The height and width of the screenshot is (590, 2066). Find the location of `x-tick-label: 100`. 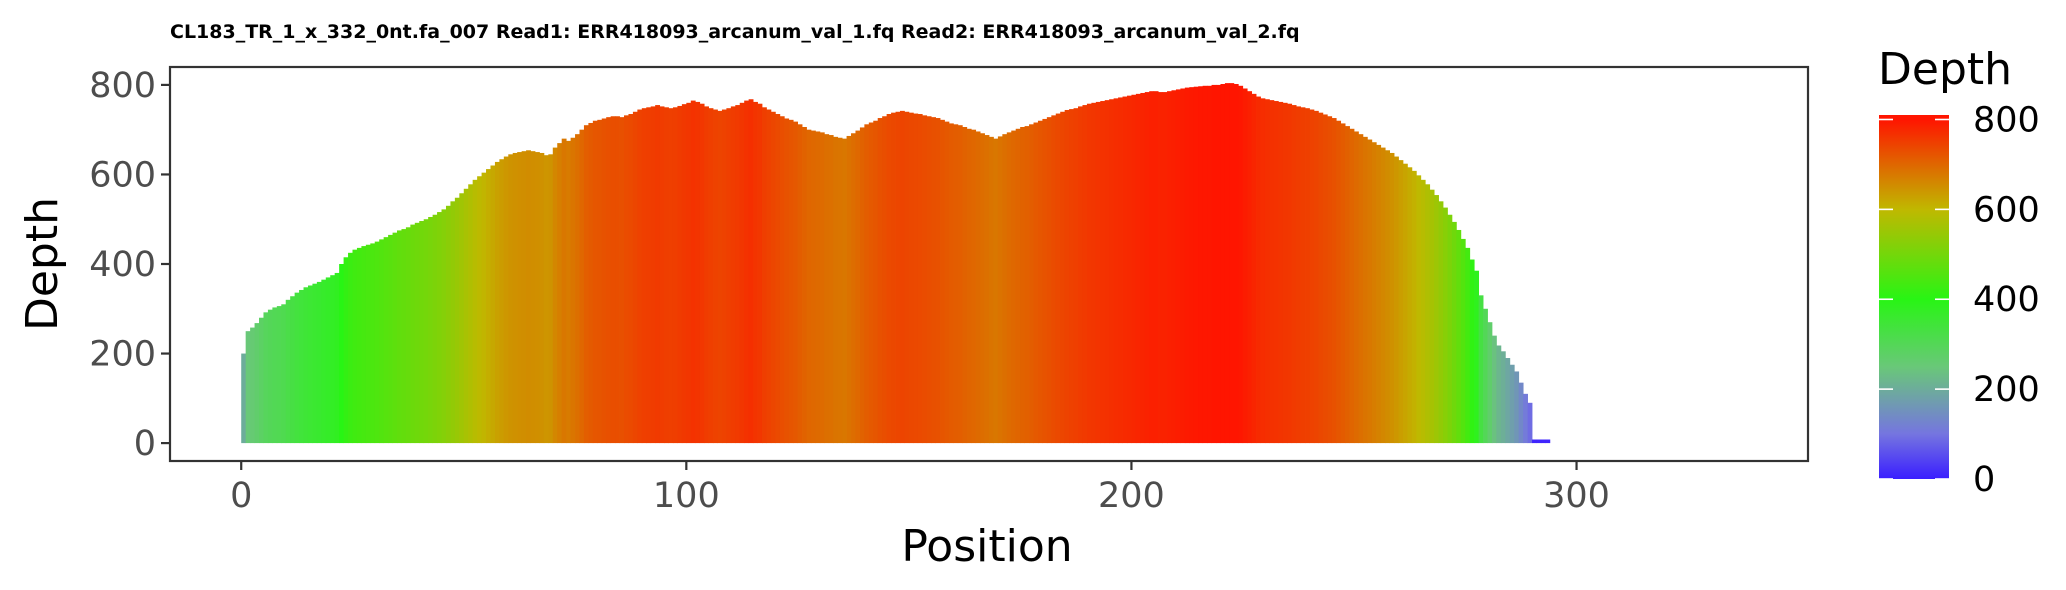

x-tick-label: 100 is located at coordinates (686, 496).